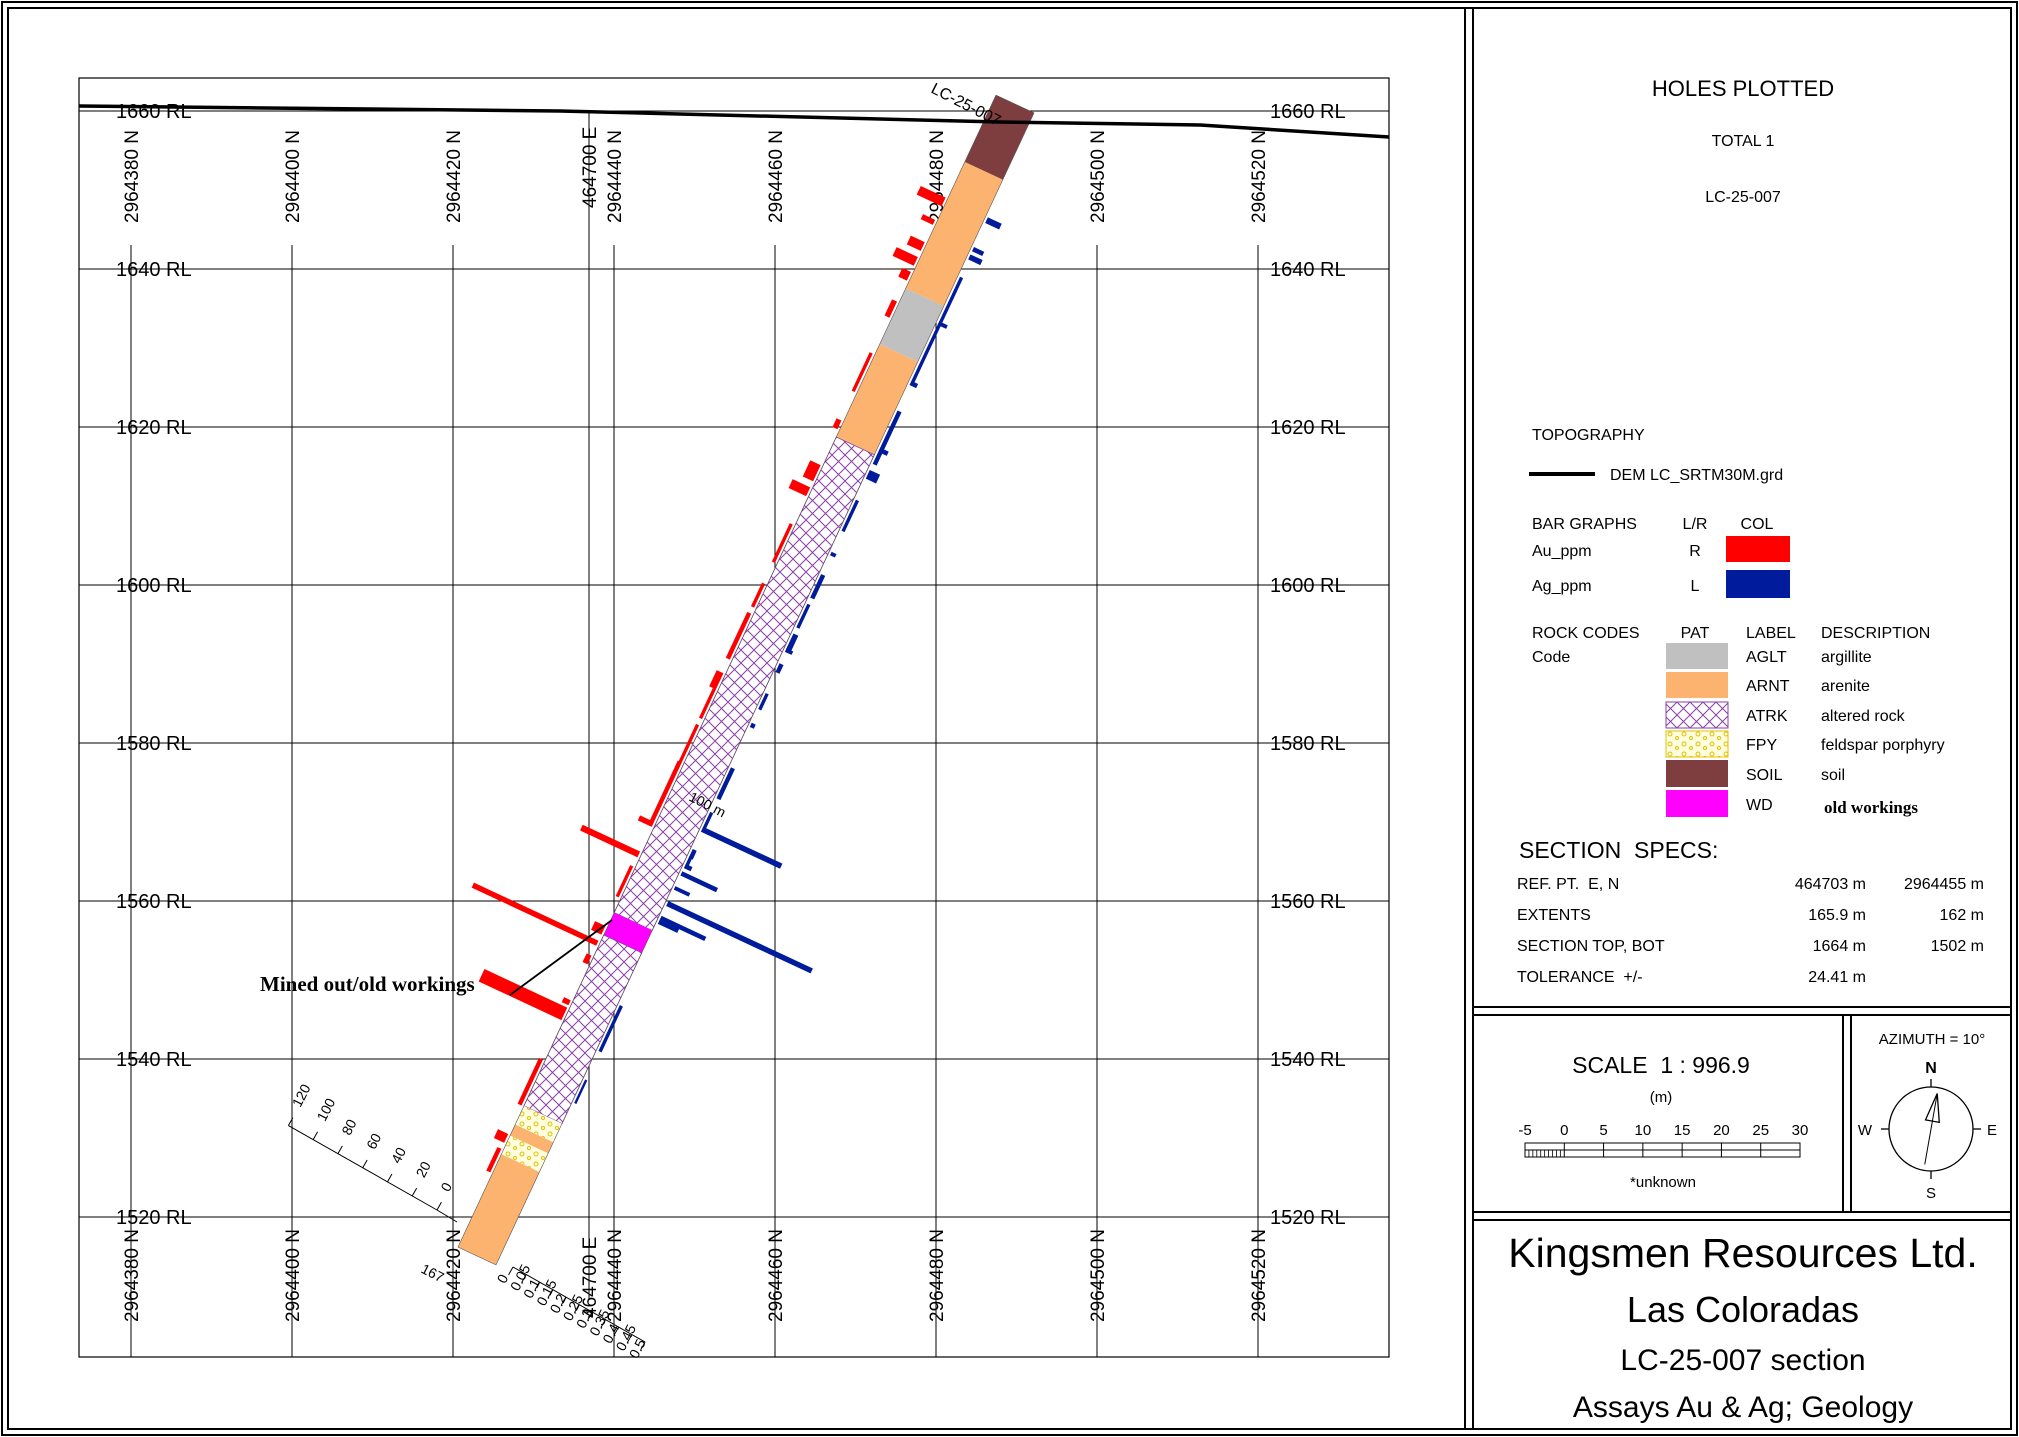  I want to click on section-specs-title: SECTION SPECS:, so click(1618, 850).